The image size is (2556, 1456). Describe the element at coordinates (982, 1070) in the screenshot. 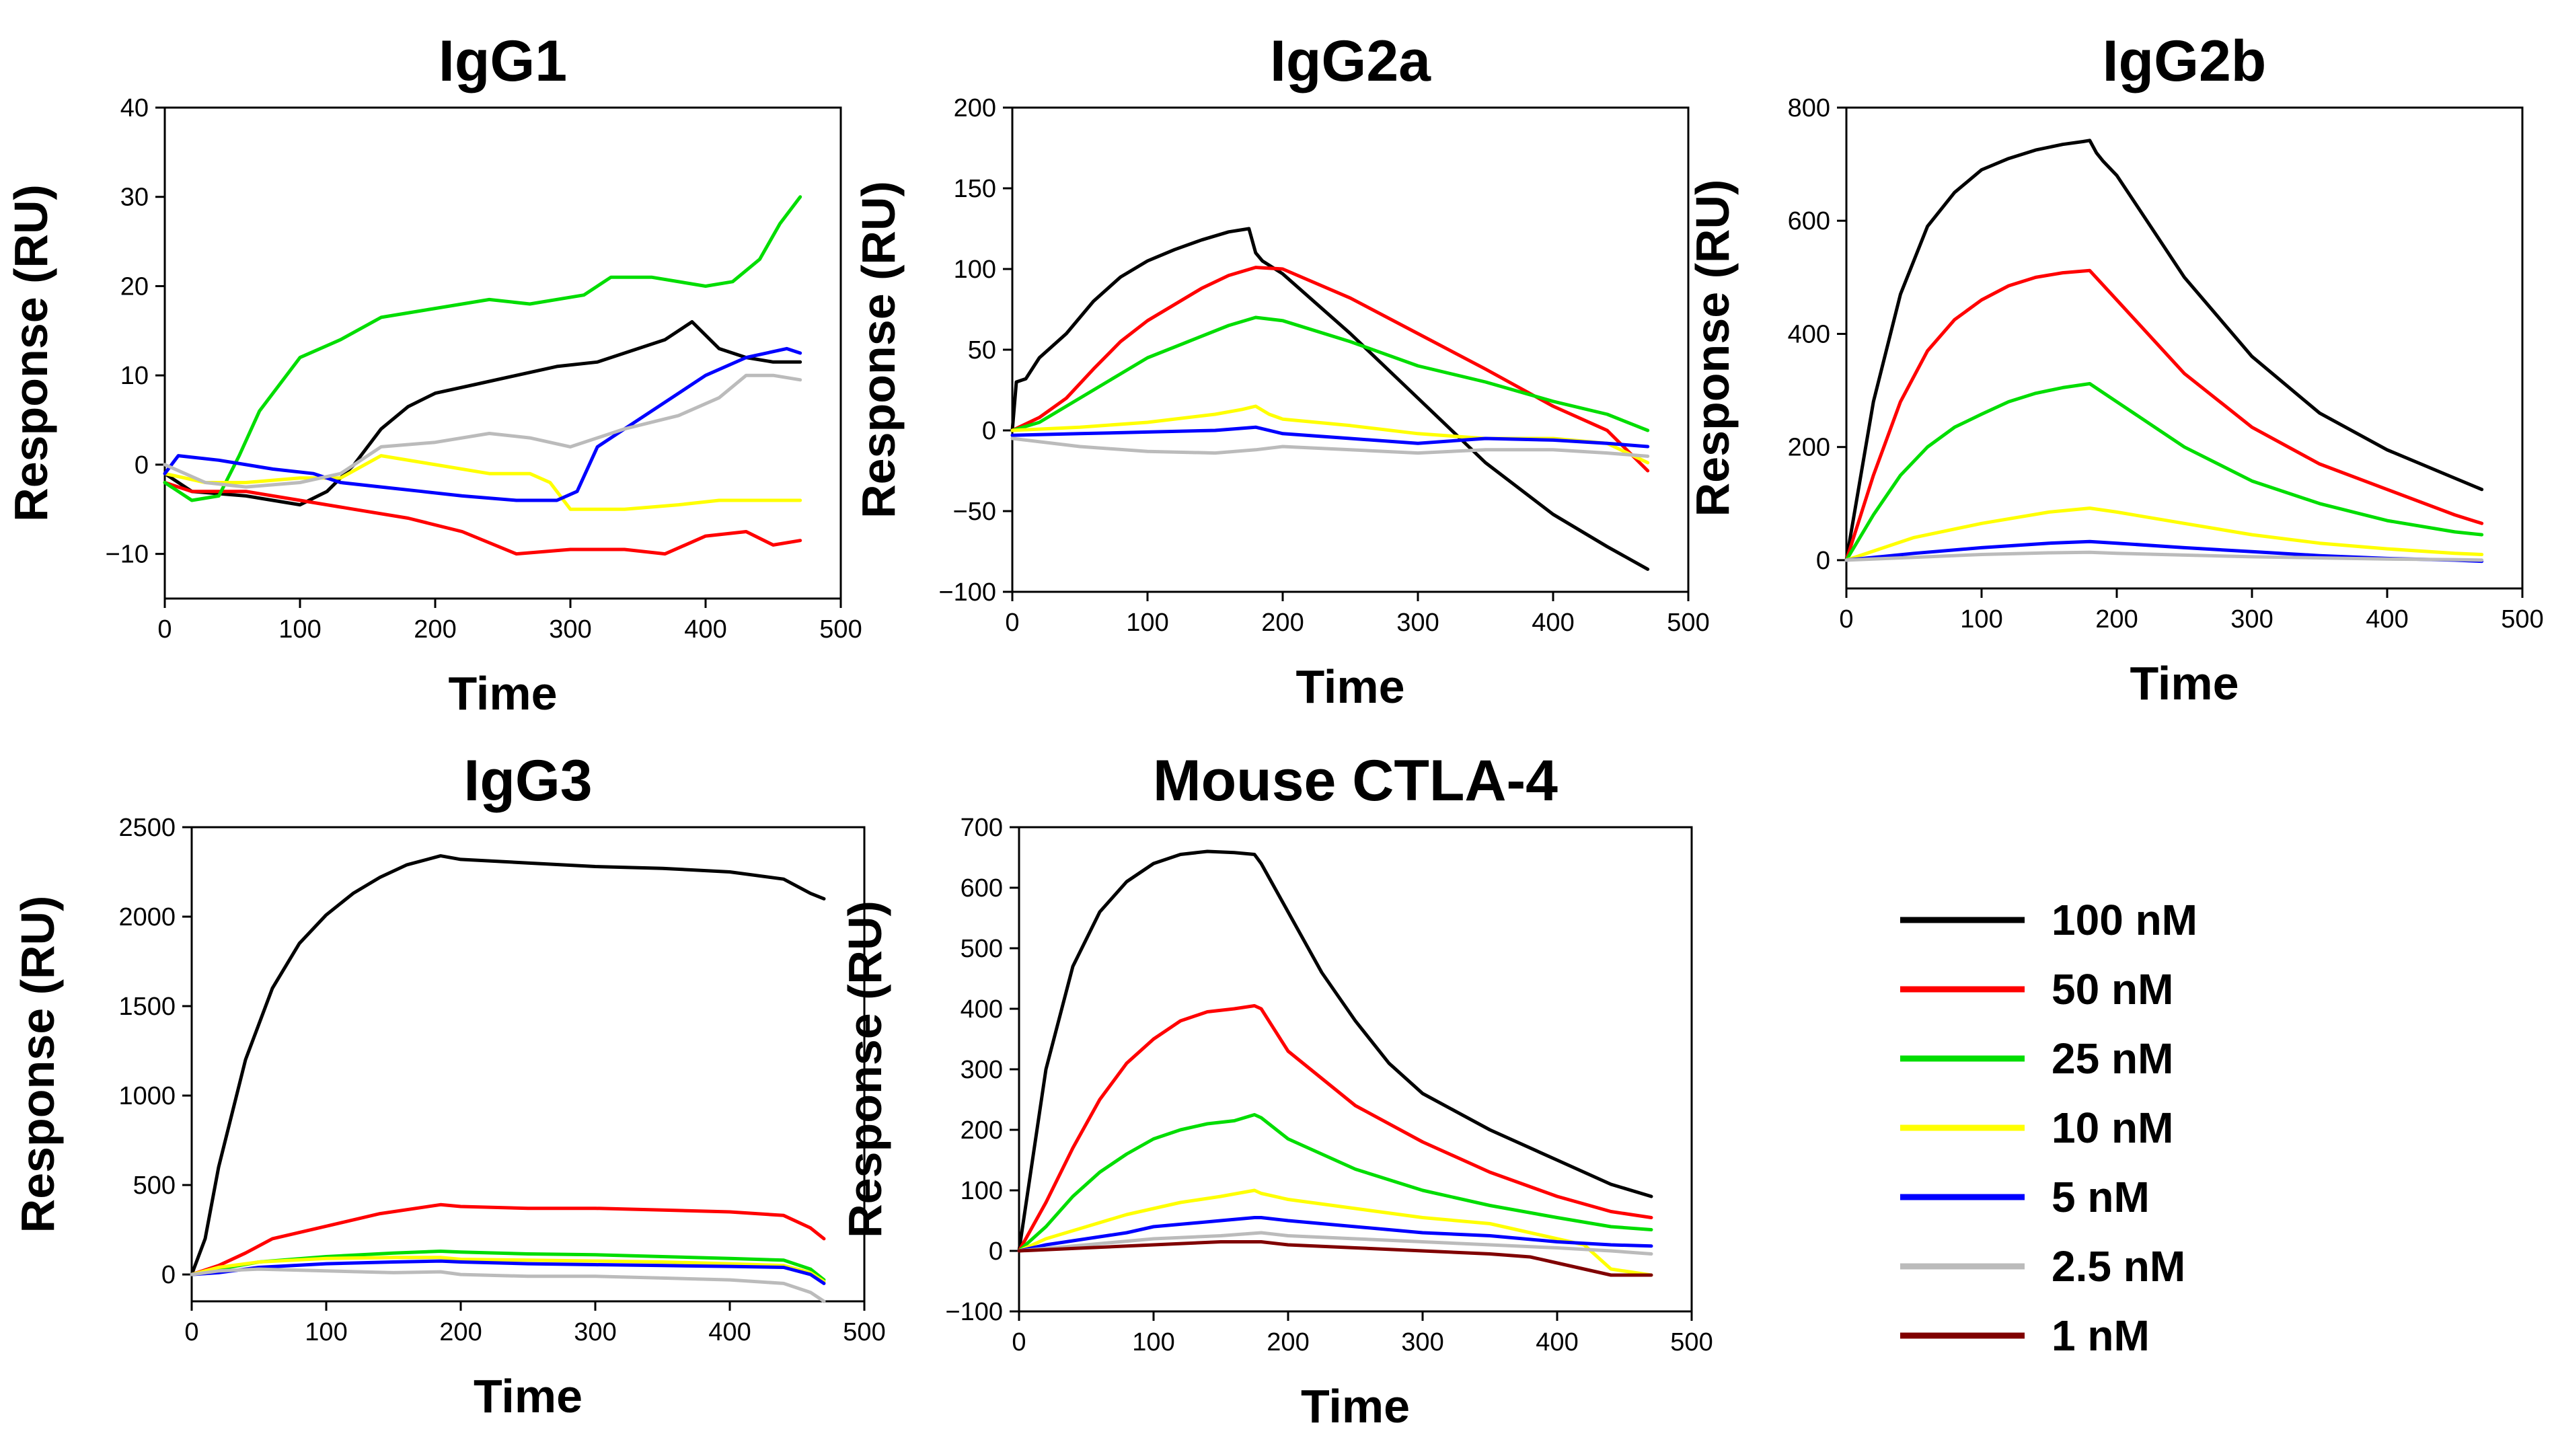

I see `y-tick-label: 300` at that location.